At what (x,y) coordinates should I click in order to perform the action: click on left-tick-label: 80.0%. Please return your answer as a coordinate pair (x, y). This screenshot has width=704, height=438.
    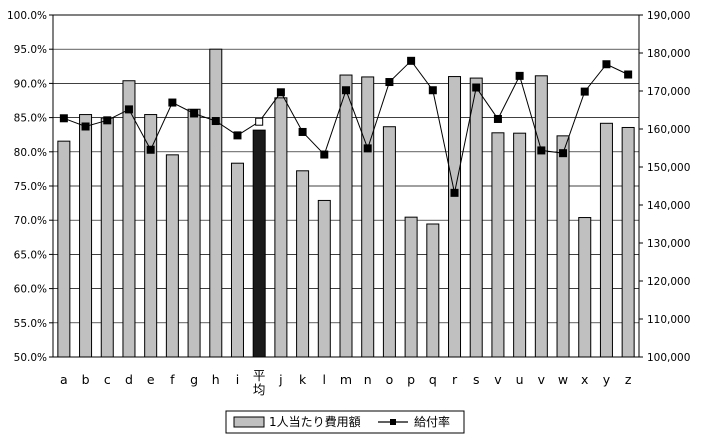
    Looking at the image, I should click on (30, 153).